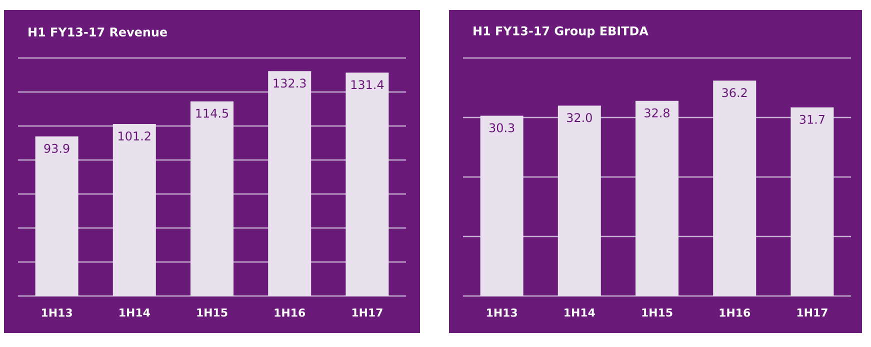 This screenshot has width=871, height=347. What do you see at coordinates (501, 127) in the screenshot?
I see `data-label: 30.3` at bounding box center [501, 127].